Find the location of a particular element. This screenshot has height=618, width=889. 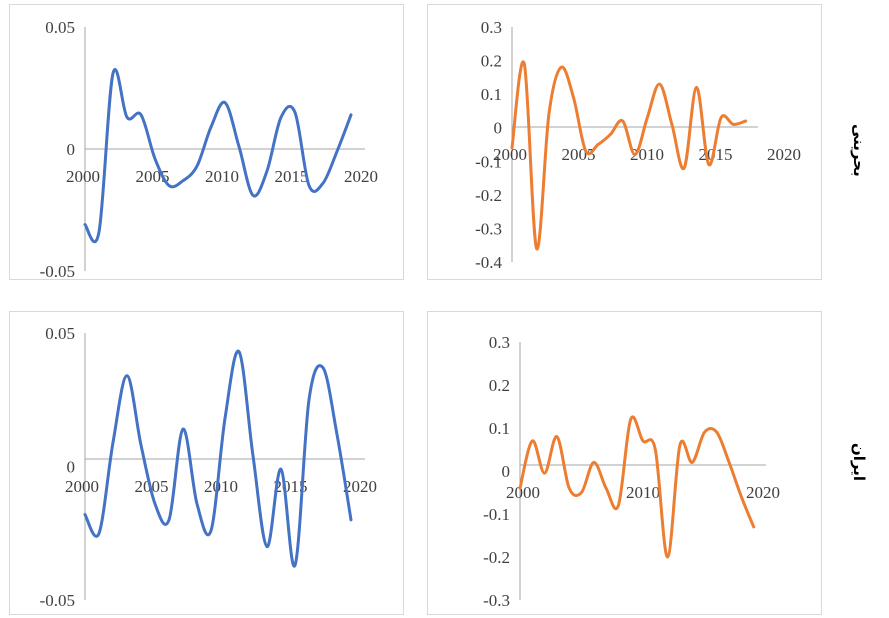

x-tick-label: 2005 is located at coordinates (579, 154).